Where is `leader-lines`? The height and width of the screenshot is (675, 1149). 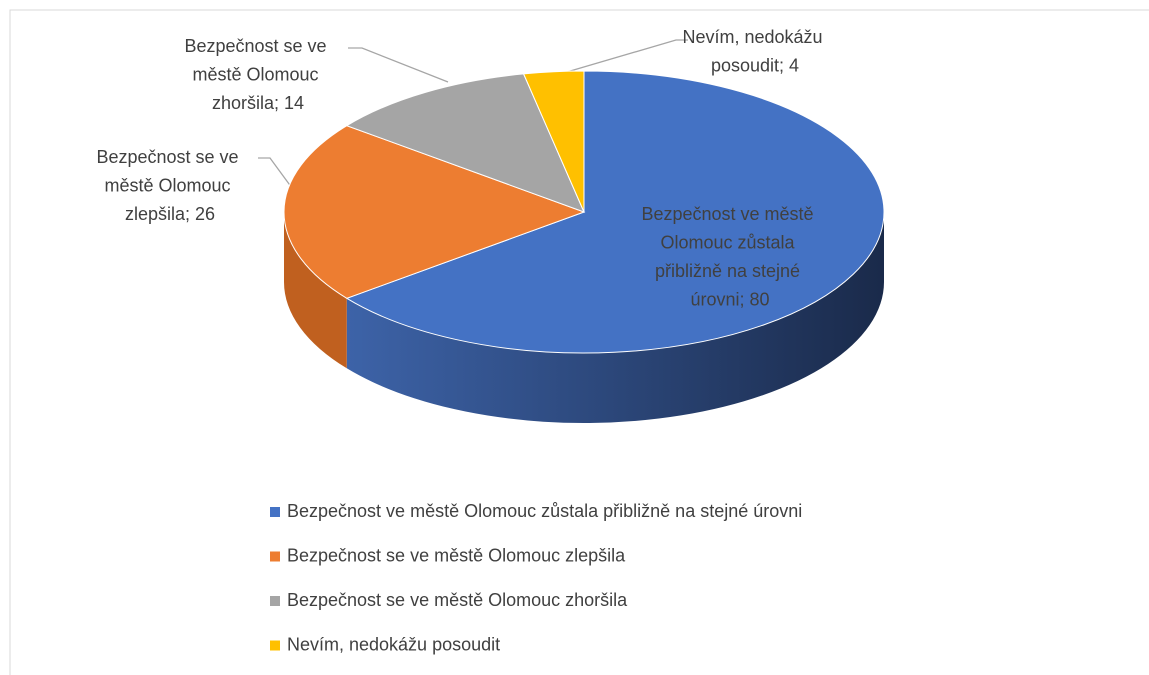 leader-lines is located at coordinates (473, 114).